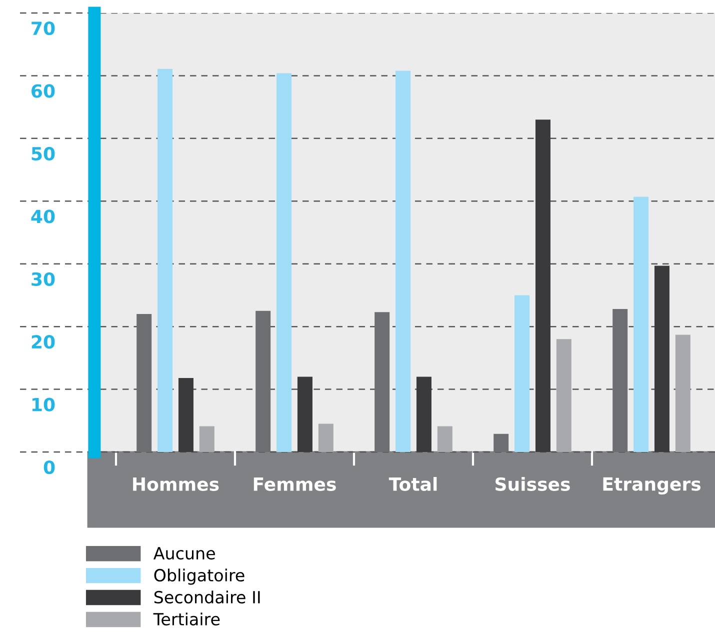 This screenshot has width=715, height=641. Describe the element at coordinates (533, 484) in the screenshot. I see `x-tick-label: Suisses` at that location.